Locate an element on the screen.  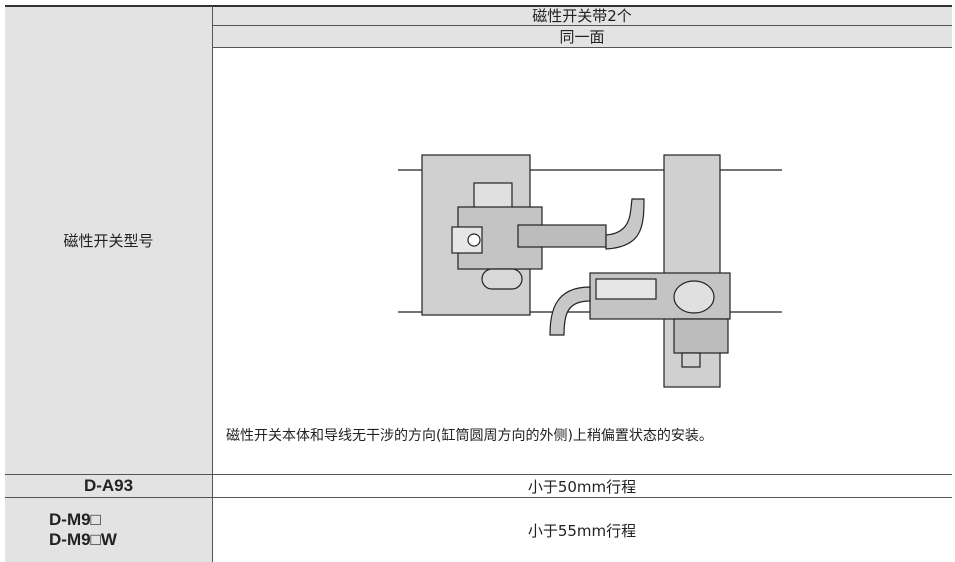
model: D-A93 is located at coordinates (108, 485).